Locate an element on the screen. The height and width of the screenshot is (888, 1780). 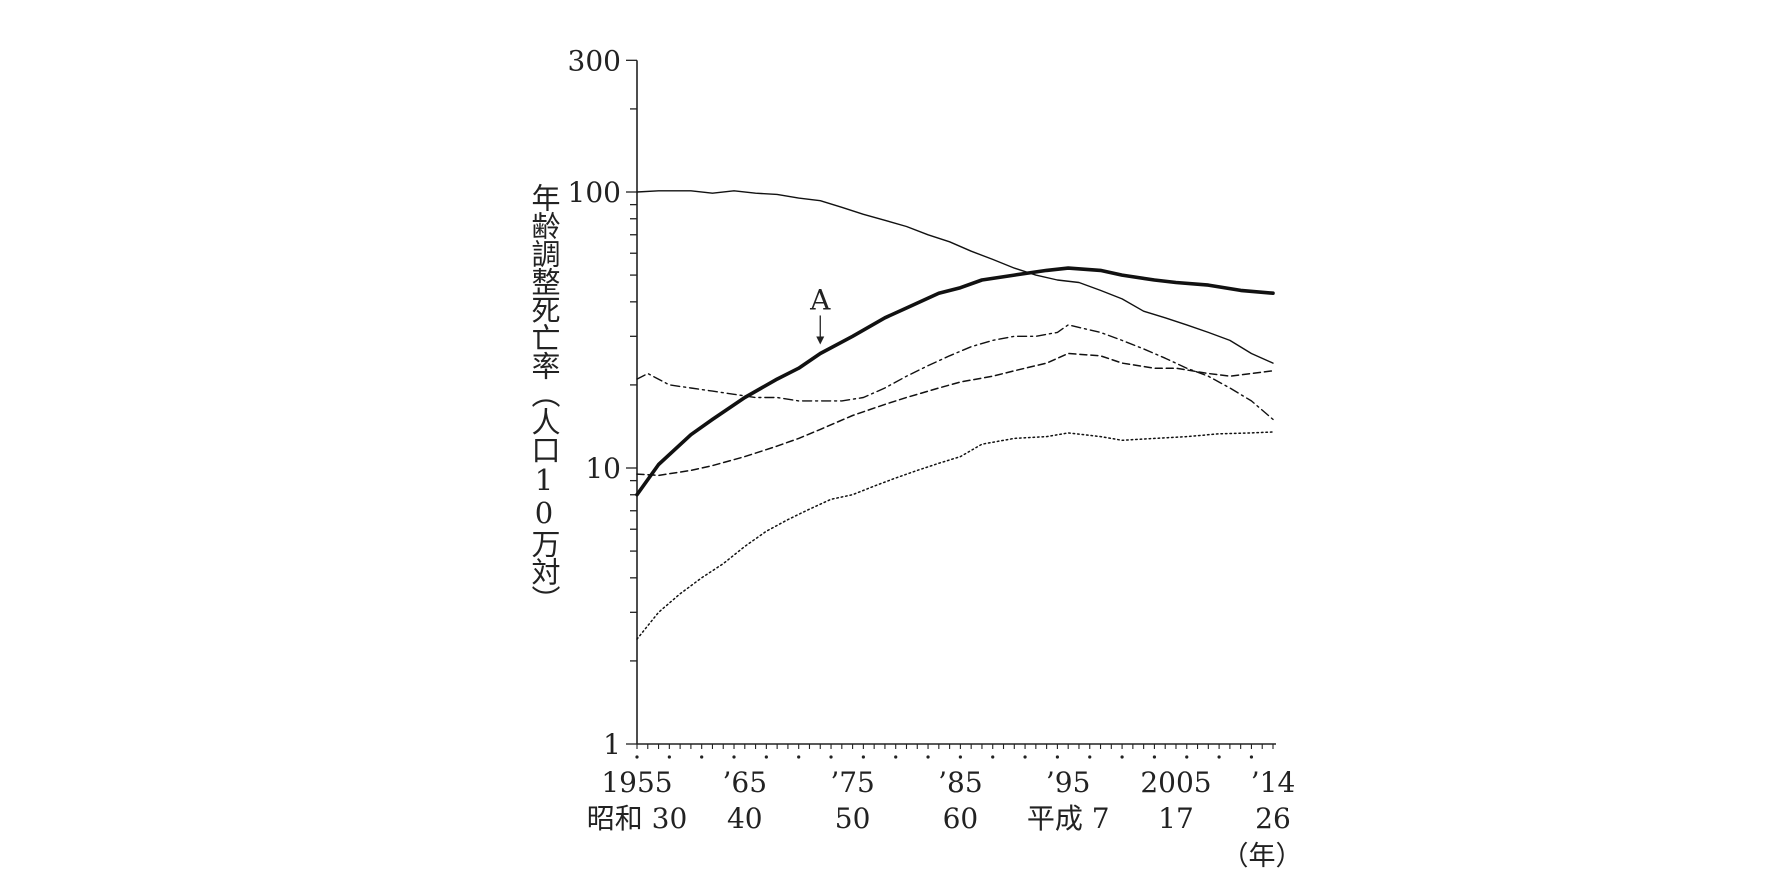
annotation-label: A is located at coordinates (820, 299).